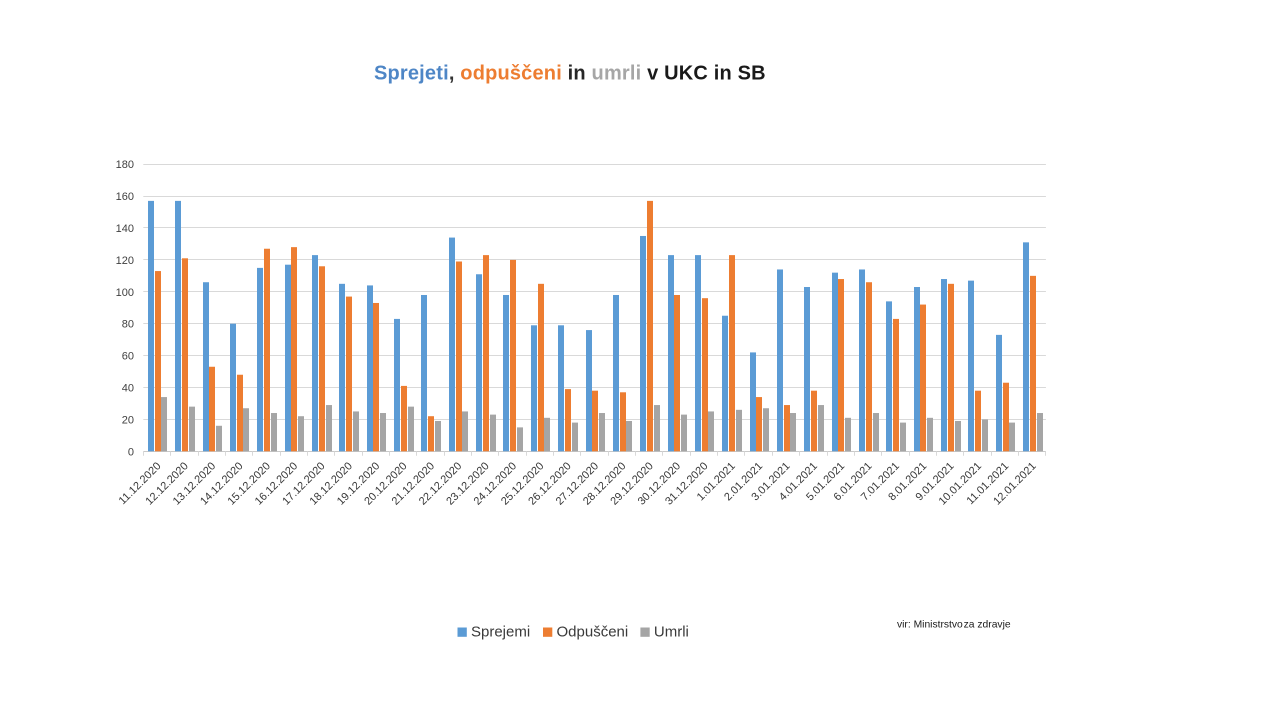  What do you see at coordinates (125, 293) in the screenshot?
I see `svg-text: 100` at bounding box center [125, 293].